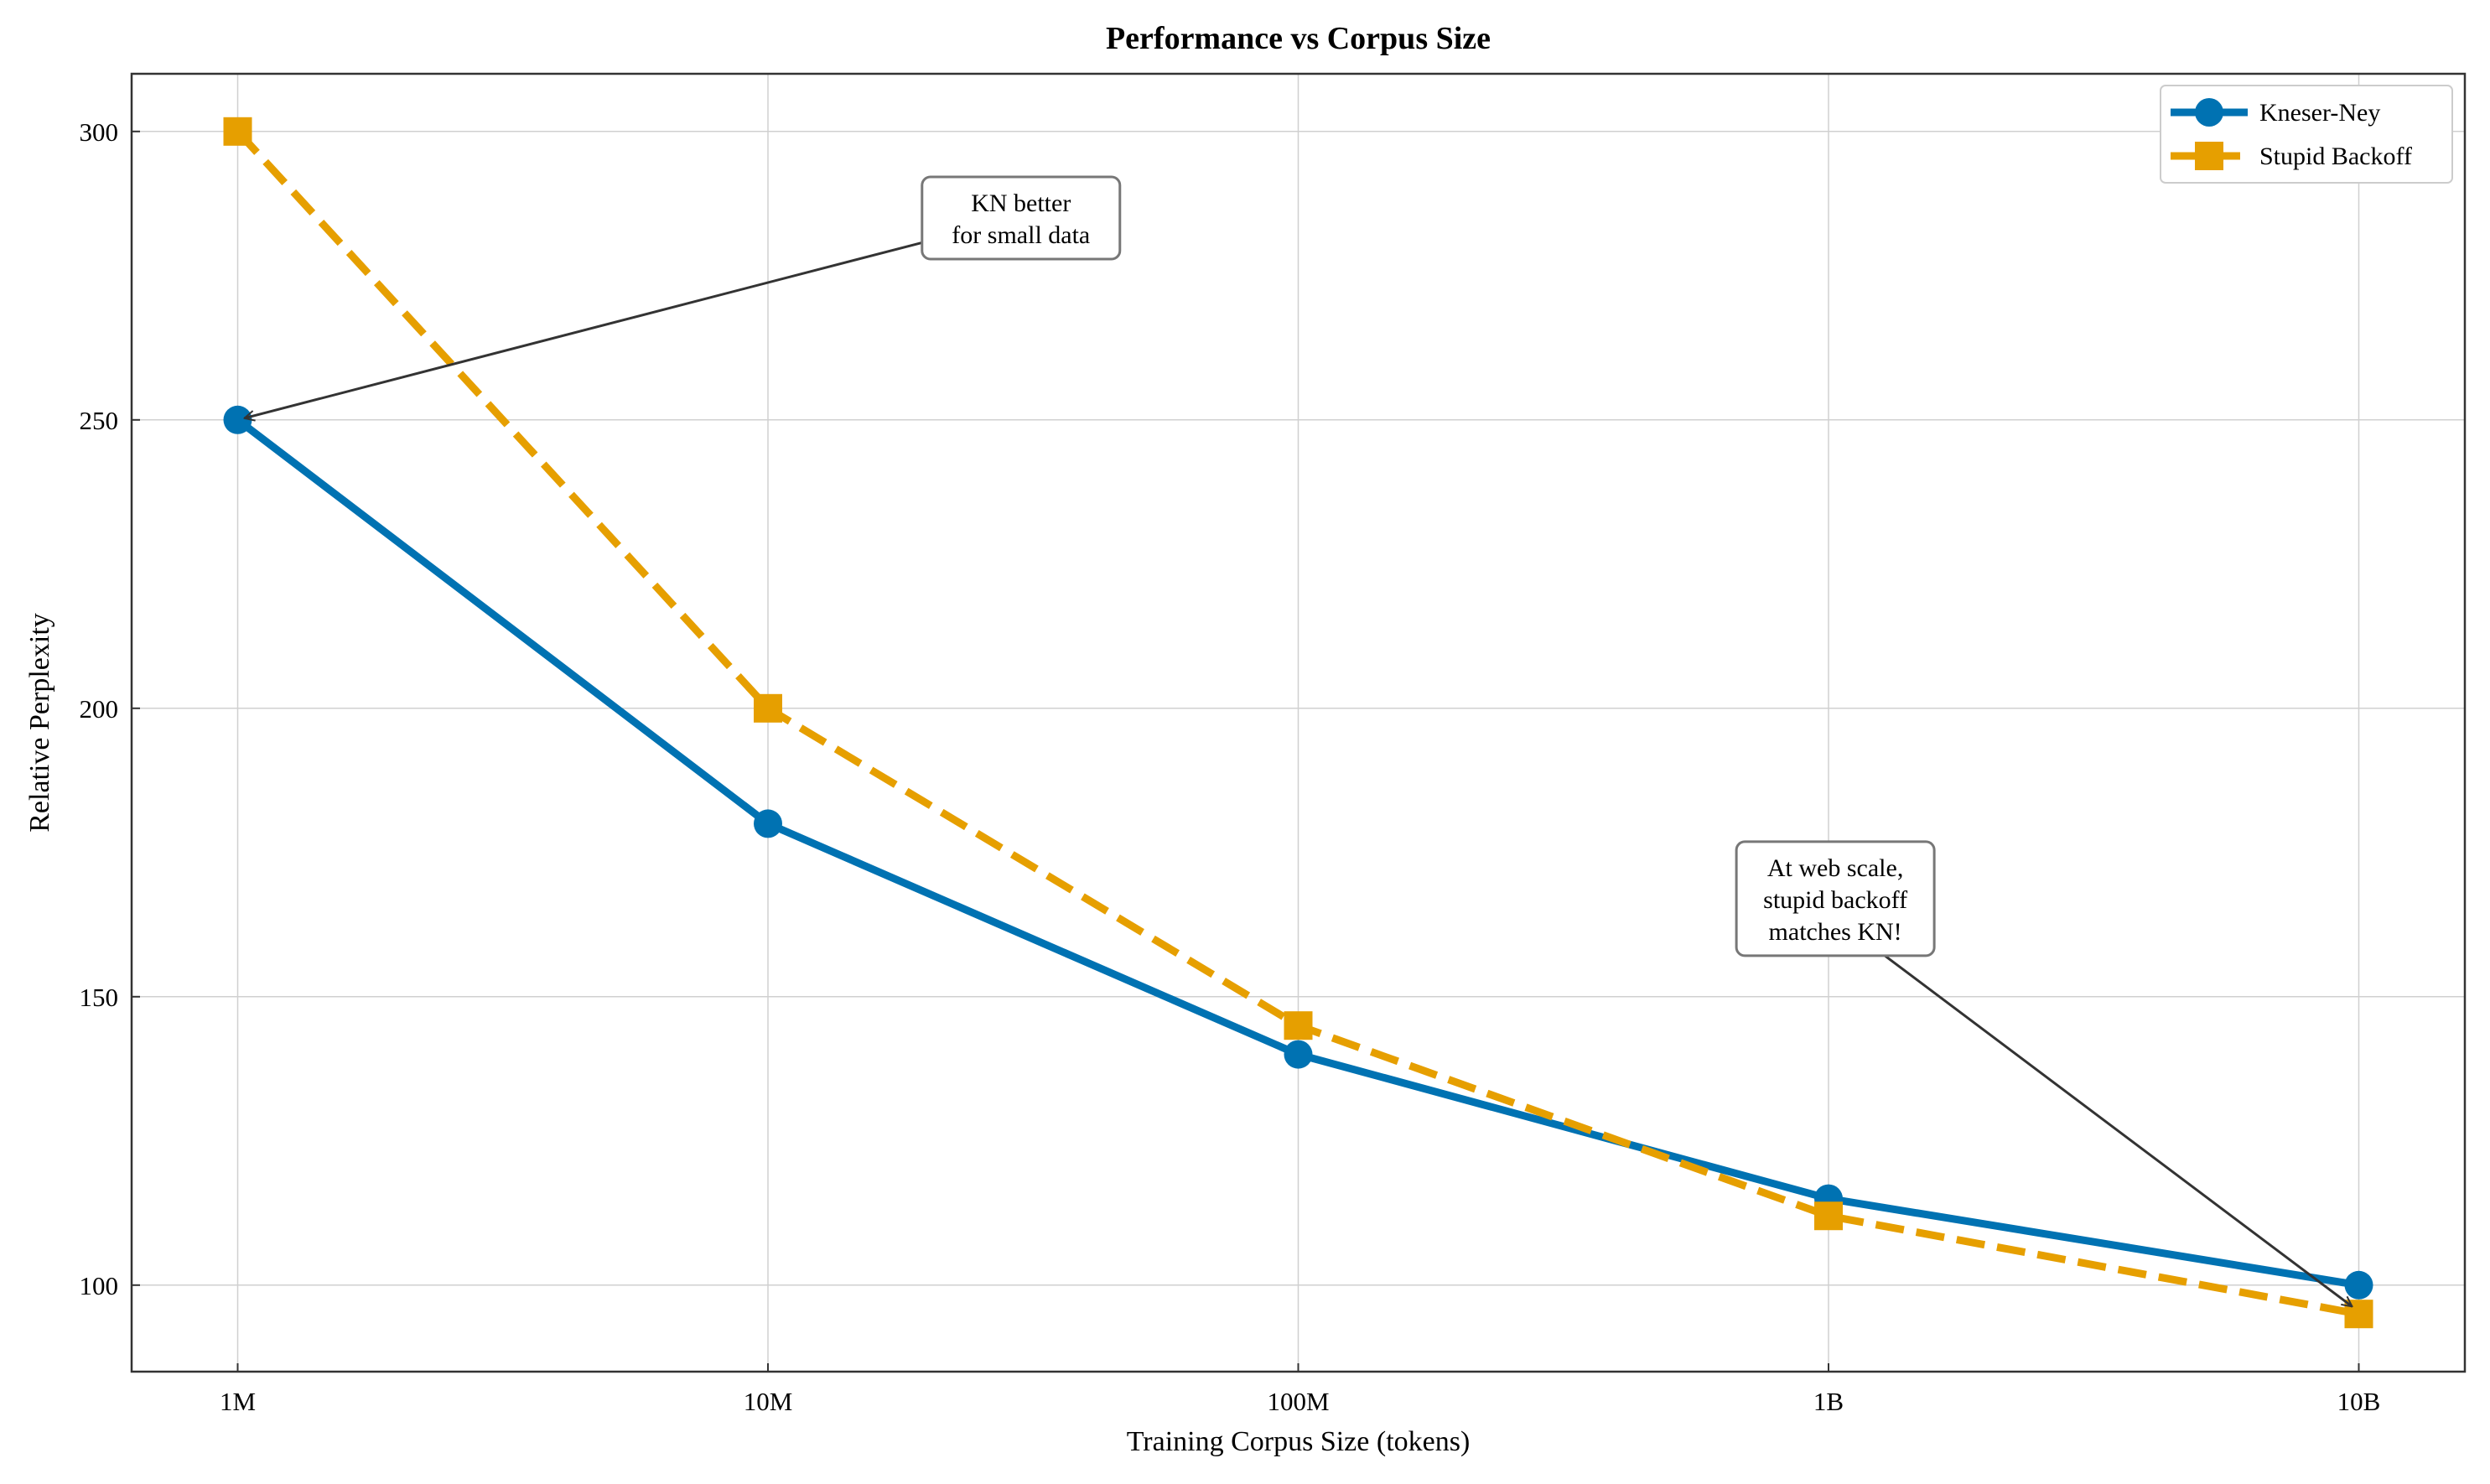  I want to click on annotation-text: stupid backoff, so click(1835, 900).